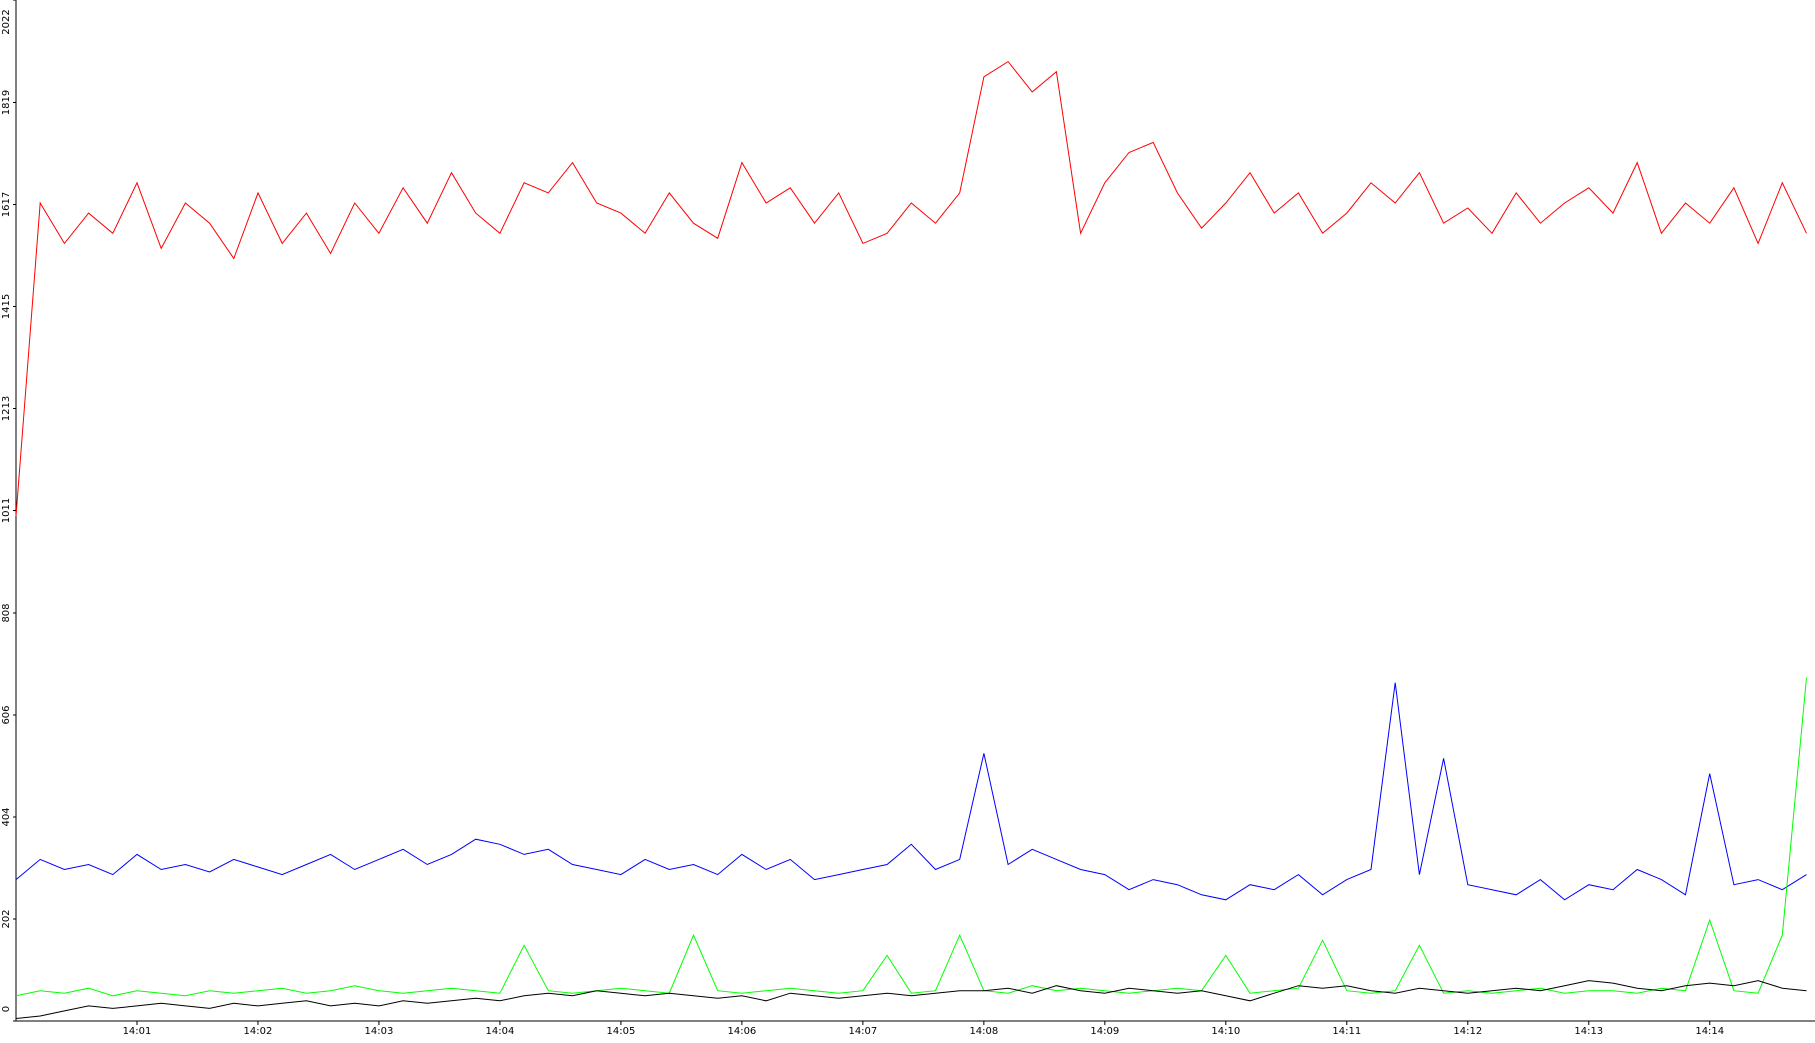 This screenshot has height=1043, width=1815. I want to click on x-tick-label: 14:12, so click(1467, 1031).